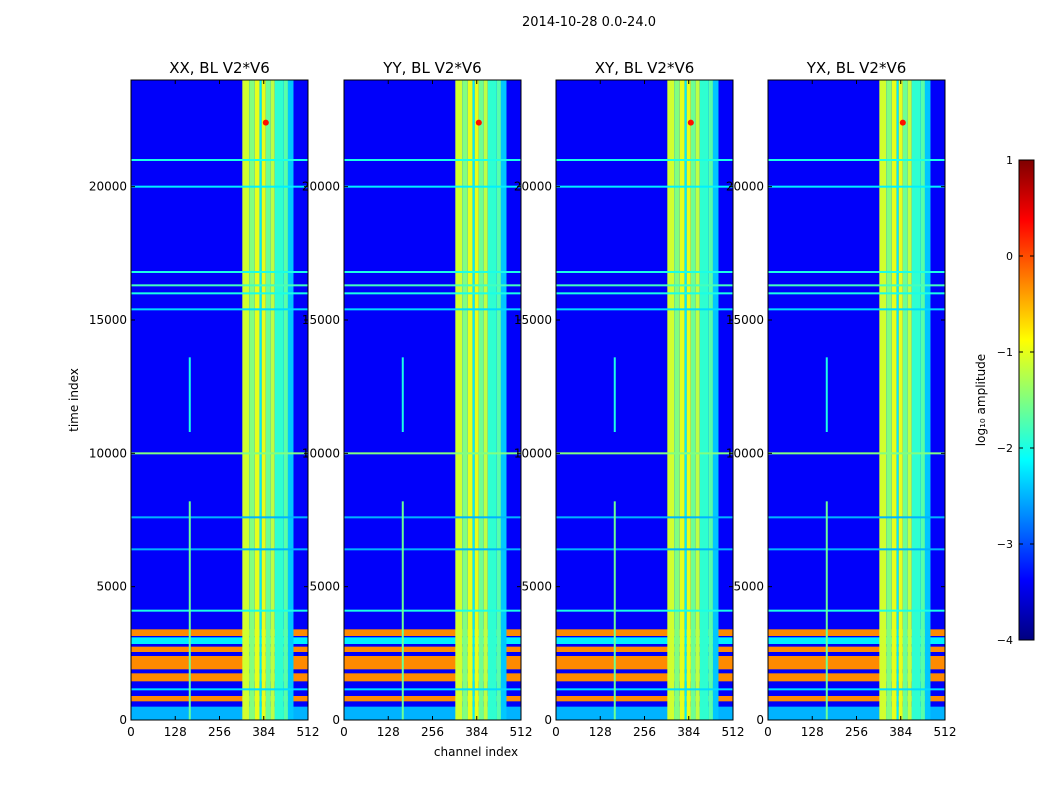 The height and width of the screenshot is (800, 1050). I want to click on panel-title: YX, BL V2*V6, so click(856, 68).